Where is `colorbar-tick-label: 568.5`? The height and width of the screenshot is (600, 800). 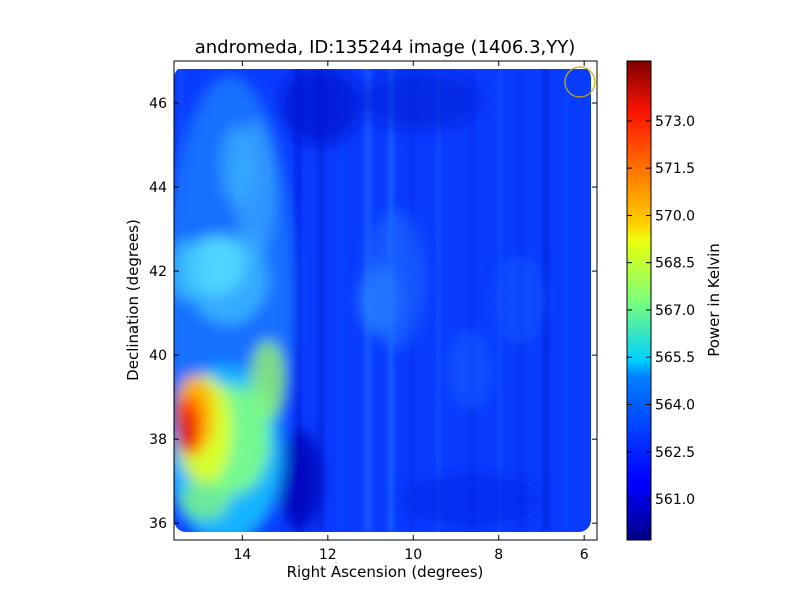 colorbar-tick-label: 568.5 is located at coordinates (675, 264).